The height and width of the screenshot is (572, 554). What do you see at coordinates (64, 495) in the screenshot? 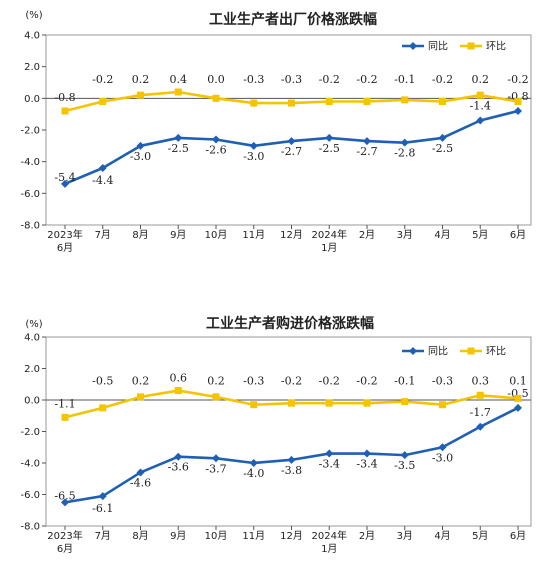
I see `data-label-yoy: -6.5` at bounding box center [64, 495].